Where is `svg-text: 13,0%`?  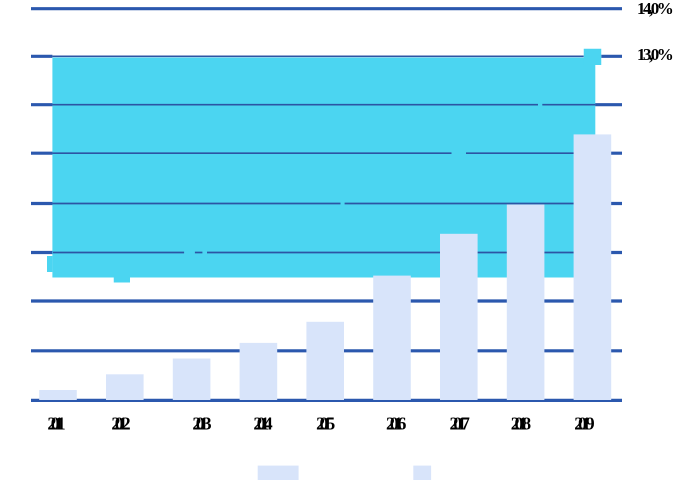
svg-text: 13,0% is located at coordinates (655, 54).